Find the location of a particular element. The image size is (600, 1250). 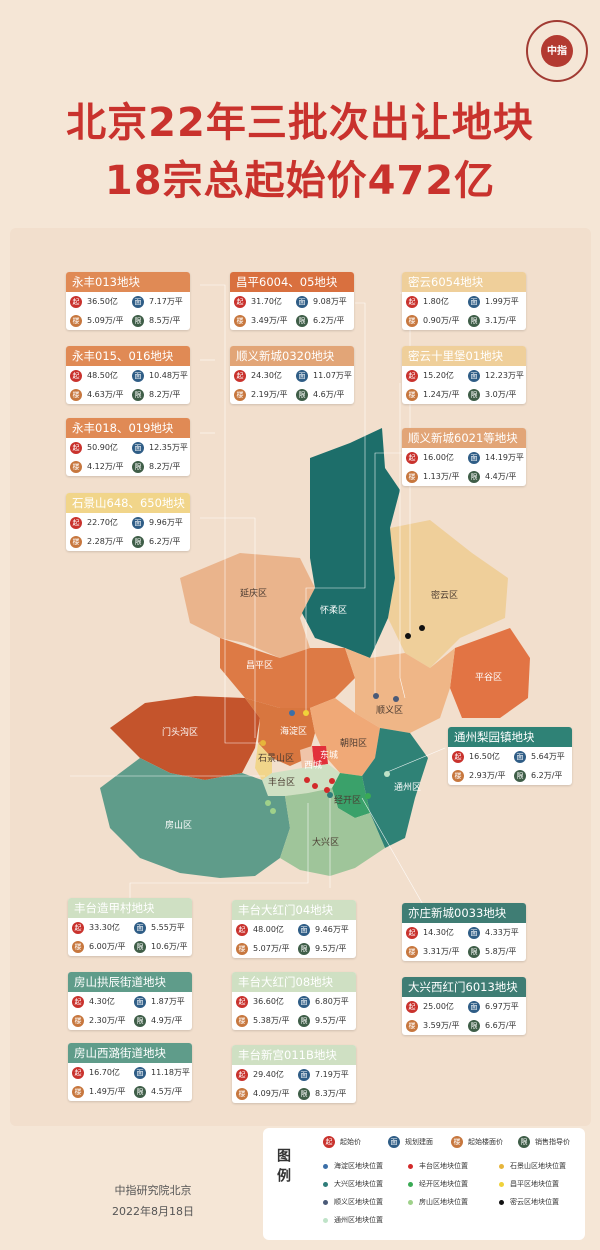

plot-qi-value: 16.50亿 is located at coordinates (484, 756).